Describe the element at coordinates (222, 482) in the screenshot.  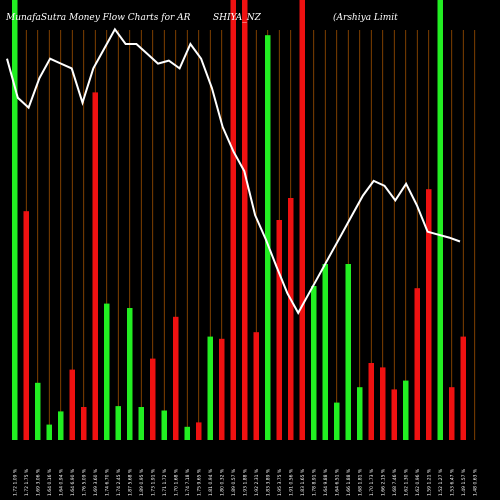
I see `x-tick-label: 1.80 0.32 %` at that location.